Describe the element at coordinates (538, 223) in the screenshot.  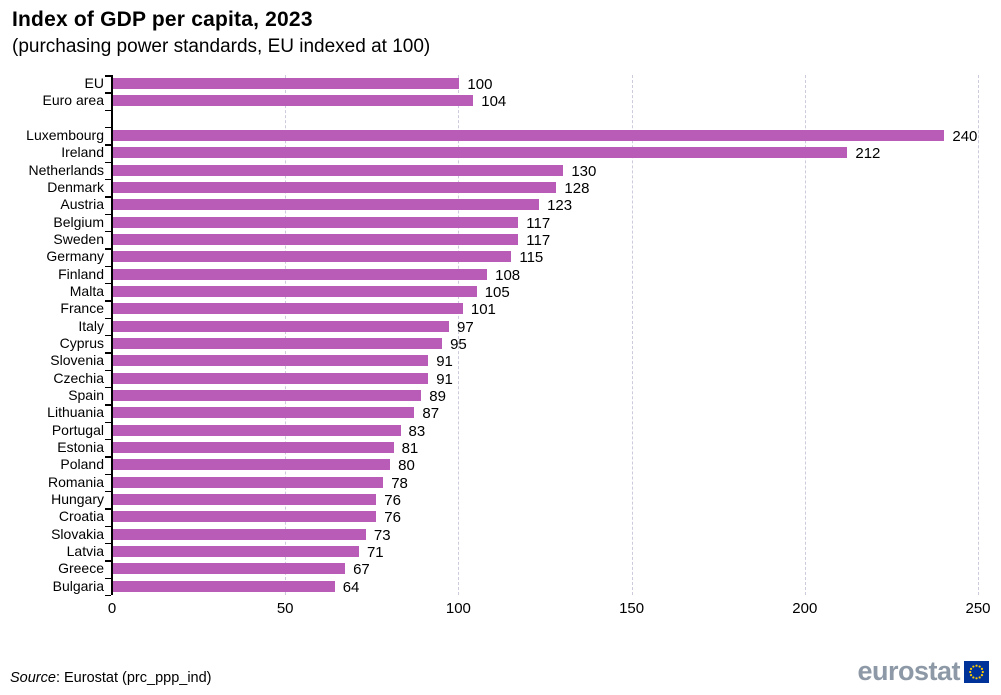
I see `value-label-belgium: 117` at that location.